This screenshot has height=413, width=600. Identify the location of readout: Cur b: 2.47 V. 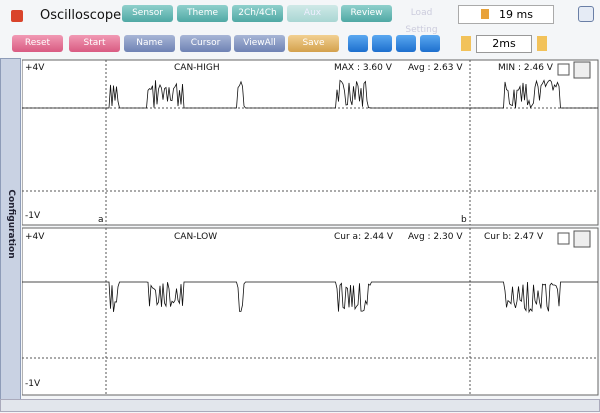
(514, 237).